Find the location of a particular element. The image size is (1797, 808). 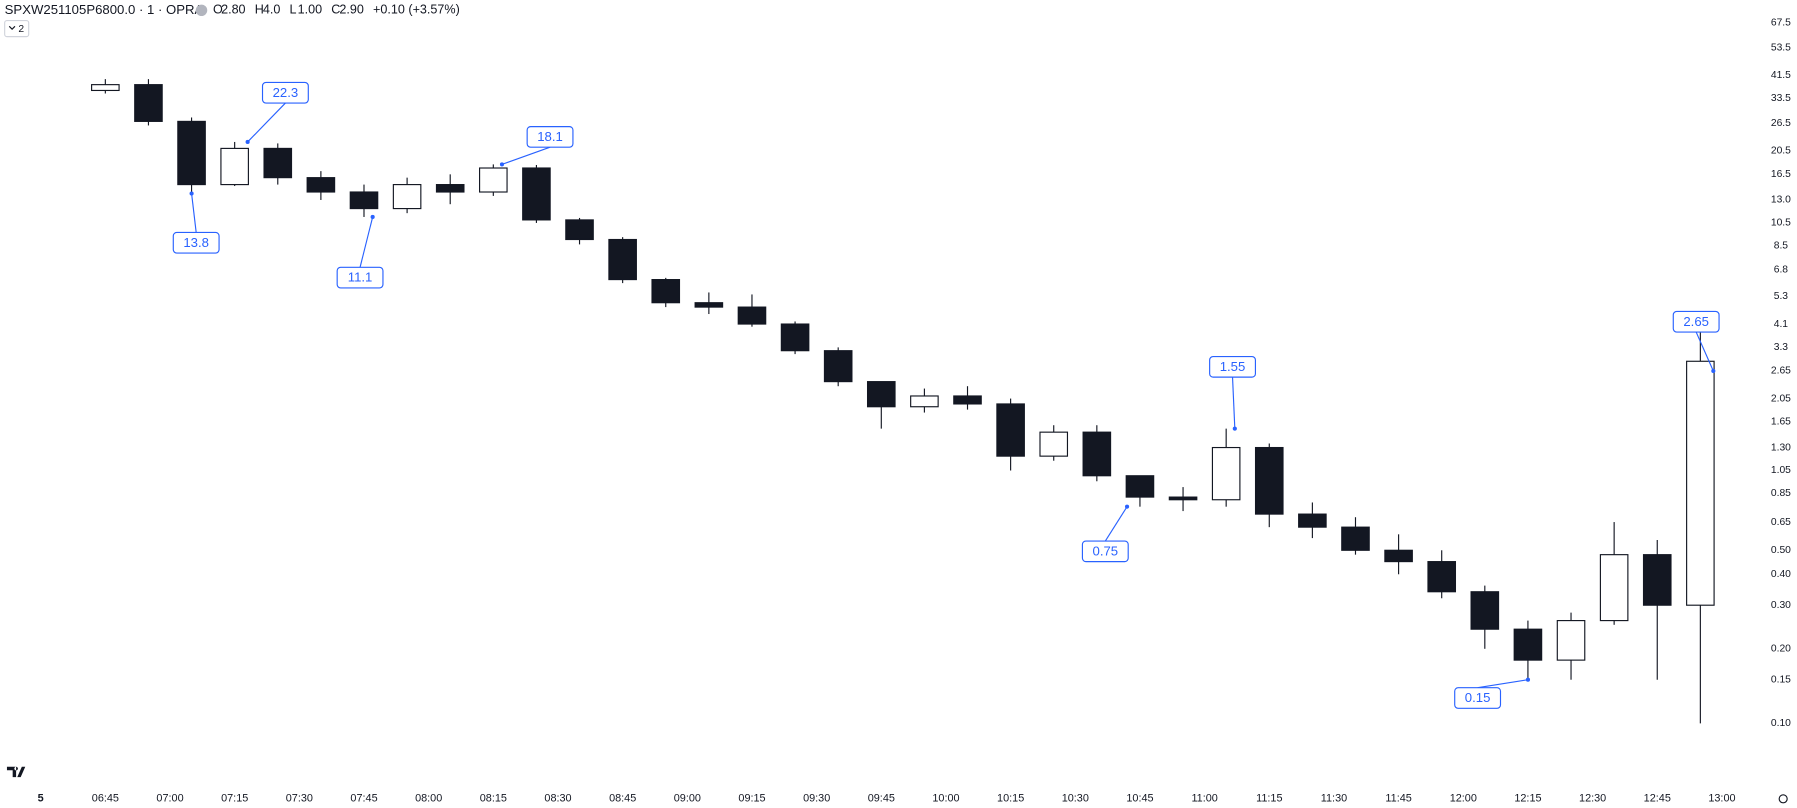

callout-label: 2.65 is located at coordinates (1696, 321).